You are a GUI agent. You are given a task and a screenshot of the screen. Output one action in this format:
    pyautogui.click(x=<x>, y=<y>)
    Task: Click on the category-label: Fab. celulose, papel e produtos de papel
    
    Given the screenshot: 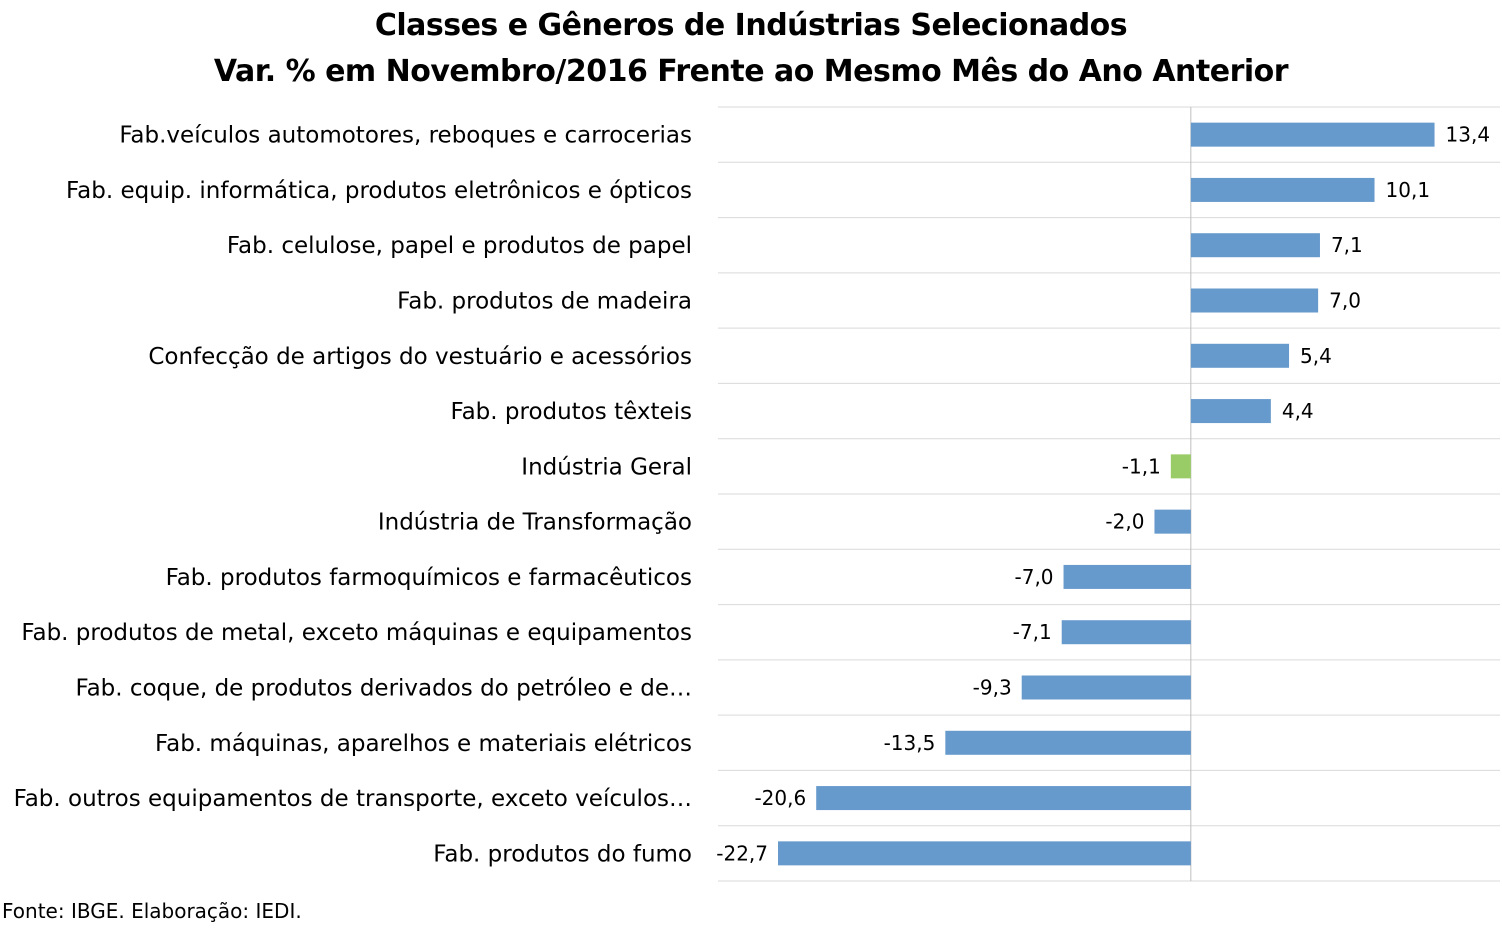 What is the action you would take?
    pyautogui.click(x=459, y=246)
    